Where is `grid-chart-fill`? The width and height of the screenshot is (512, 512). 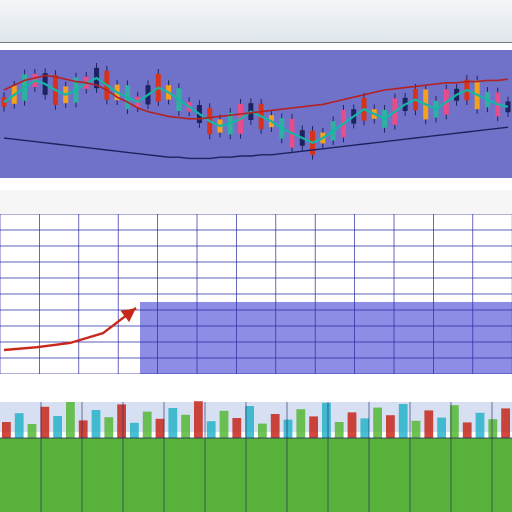 grid-chart-fill is located at coordinates (326, 338).